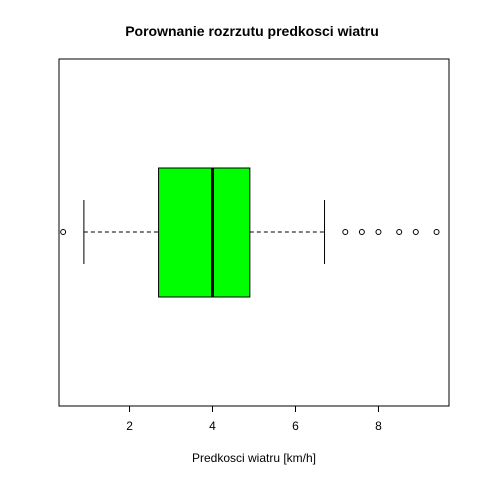 The image size is (480, 480). Describe the element at coordinates (254, 458) in the screenshot. I see `x-axis-label: Predkosci wiatru [km/h]` at that location.